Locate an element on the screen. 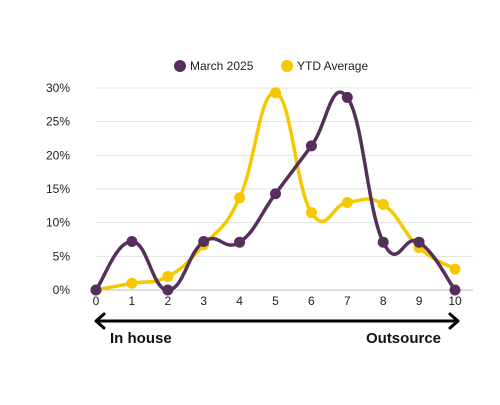 This screenshot has height=405, width=500. y-tick-label: 25% is located at coordinates (58, 122).